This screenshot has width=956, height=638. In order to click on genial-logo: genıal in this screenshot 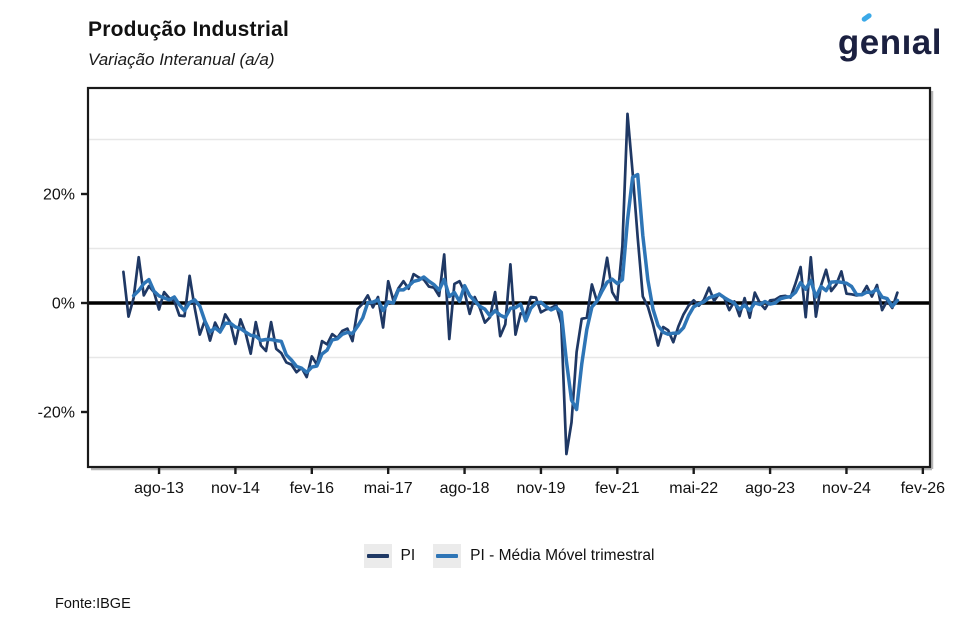, I will do `click(889, 40)`.